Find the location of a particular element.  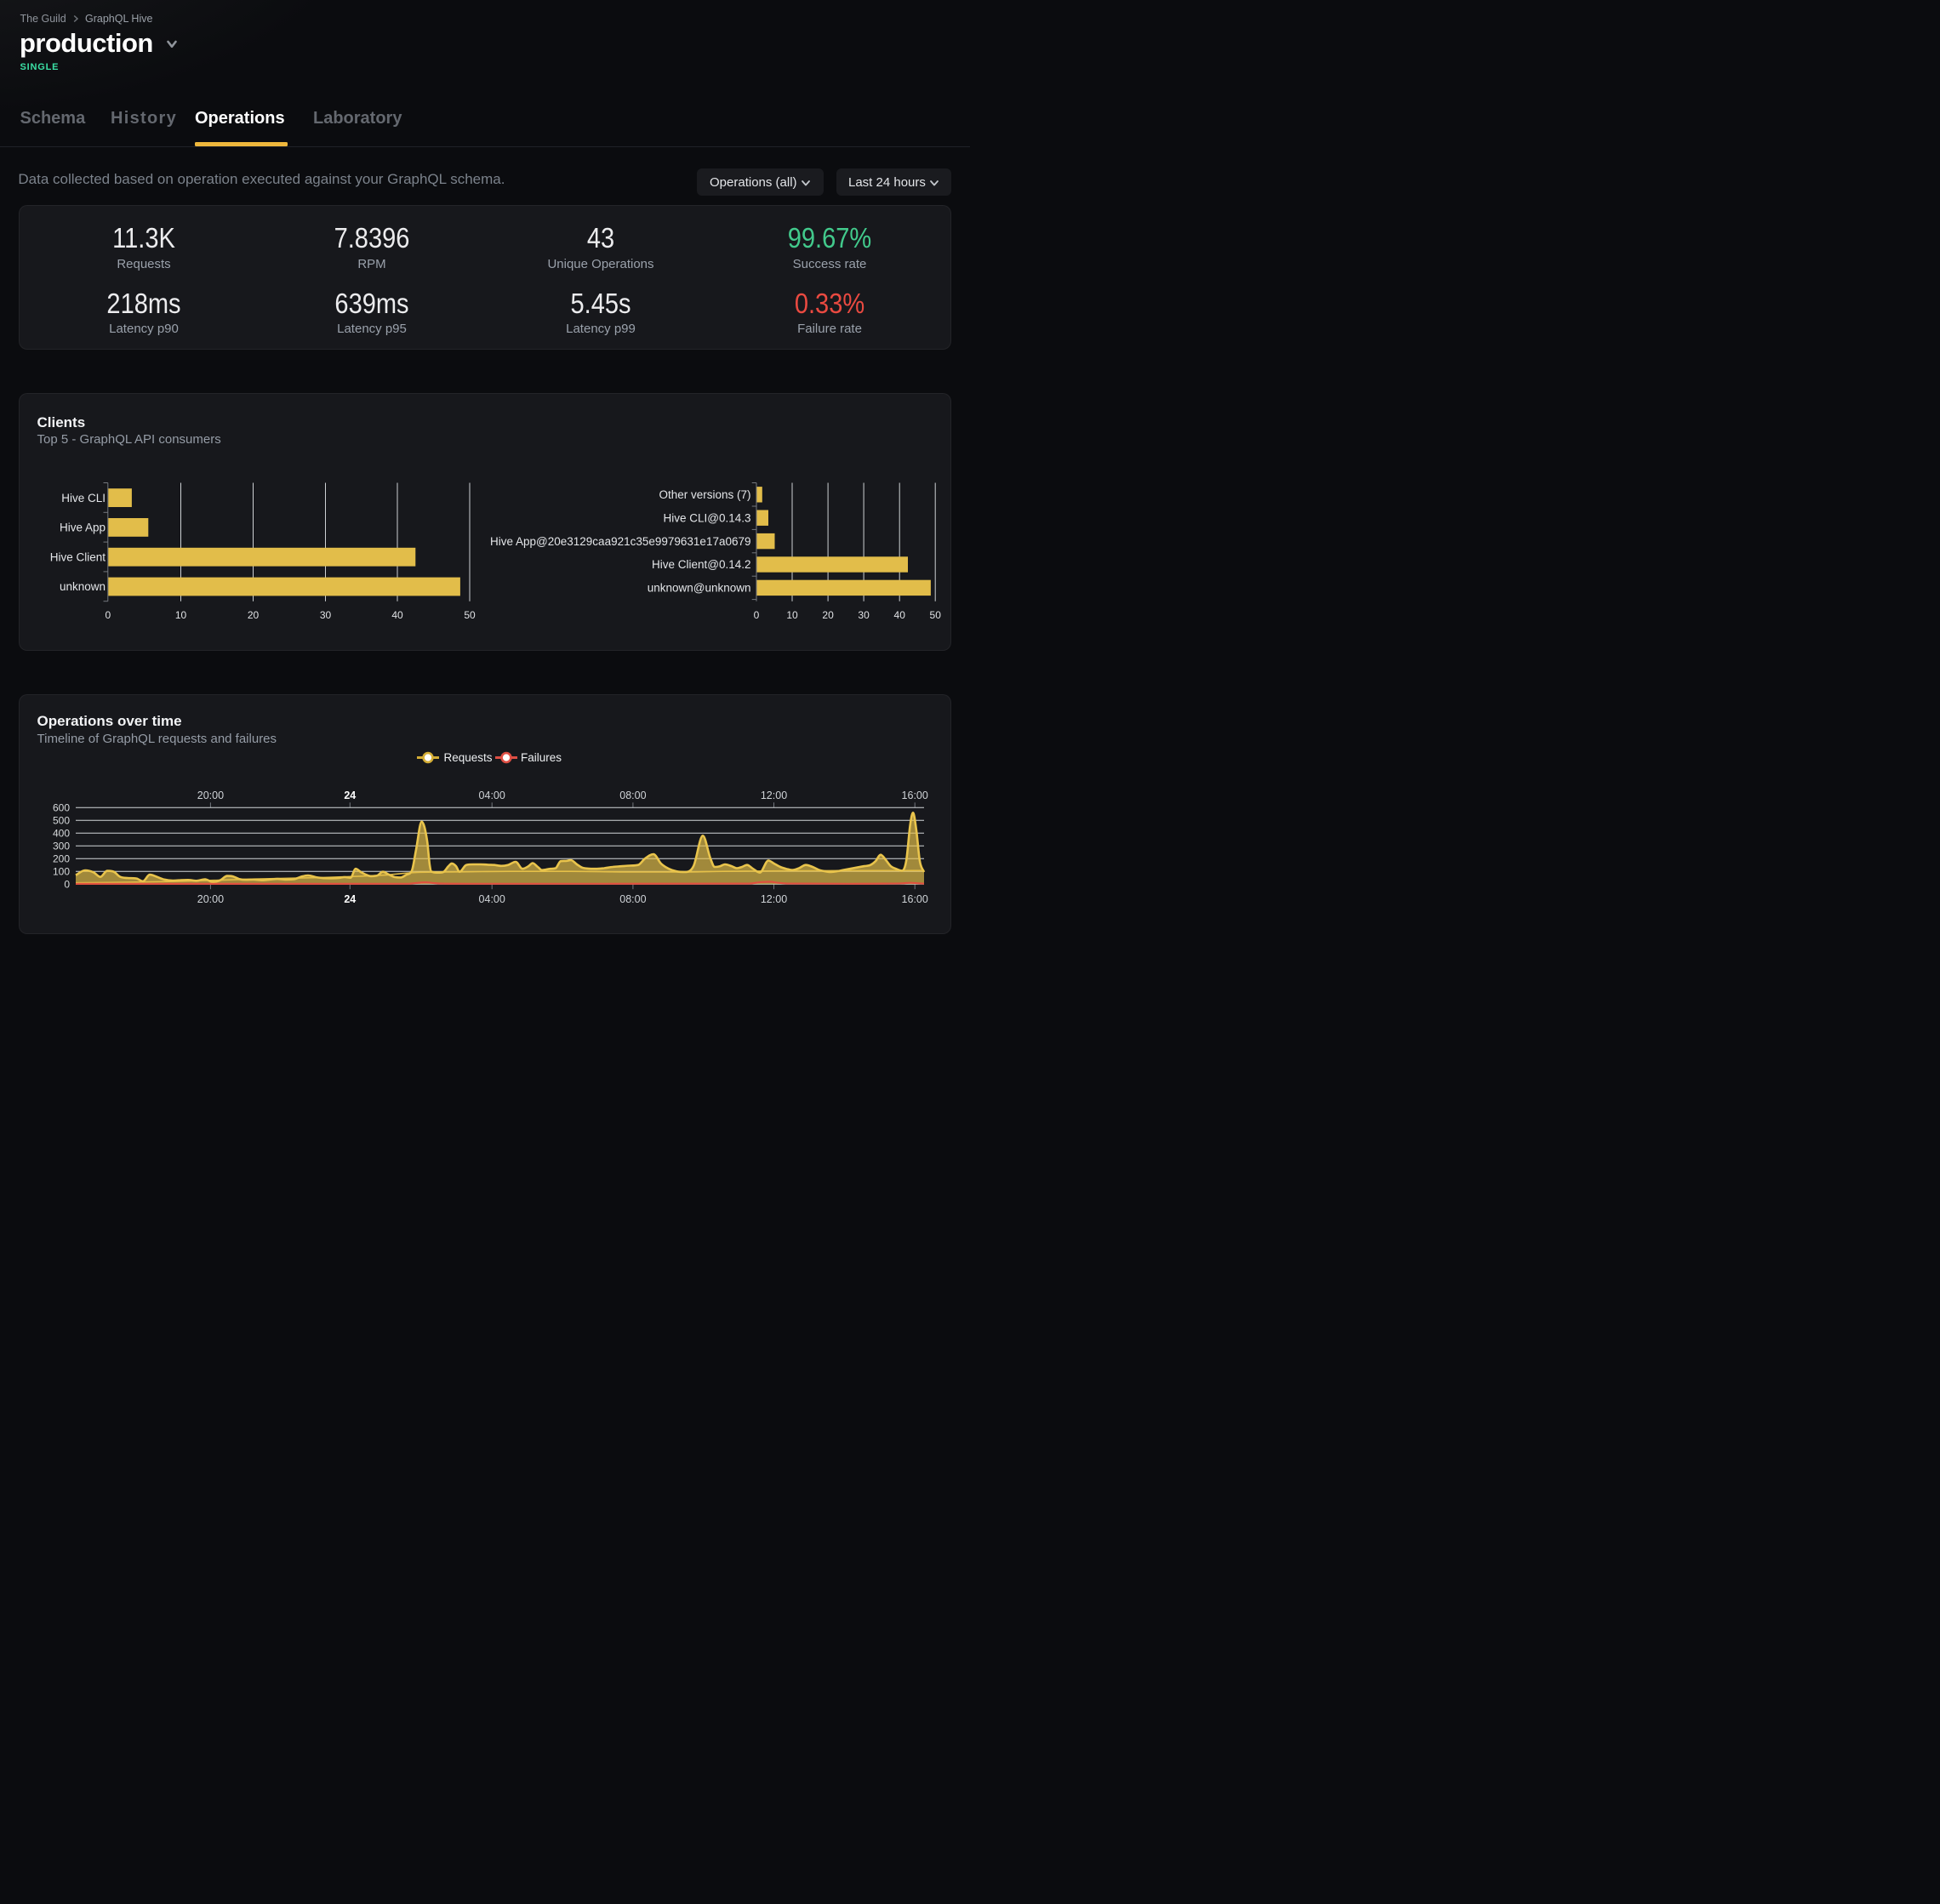

svg-text: Requests is located at coordinates (468, 757).